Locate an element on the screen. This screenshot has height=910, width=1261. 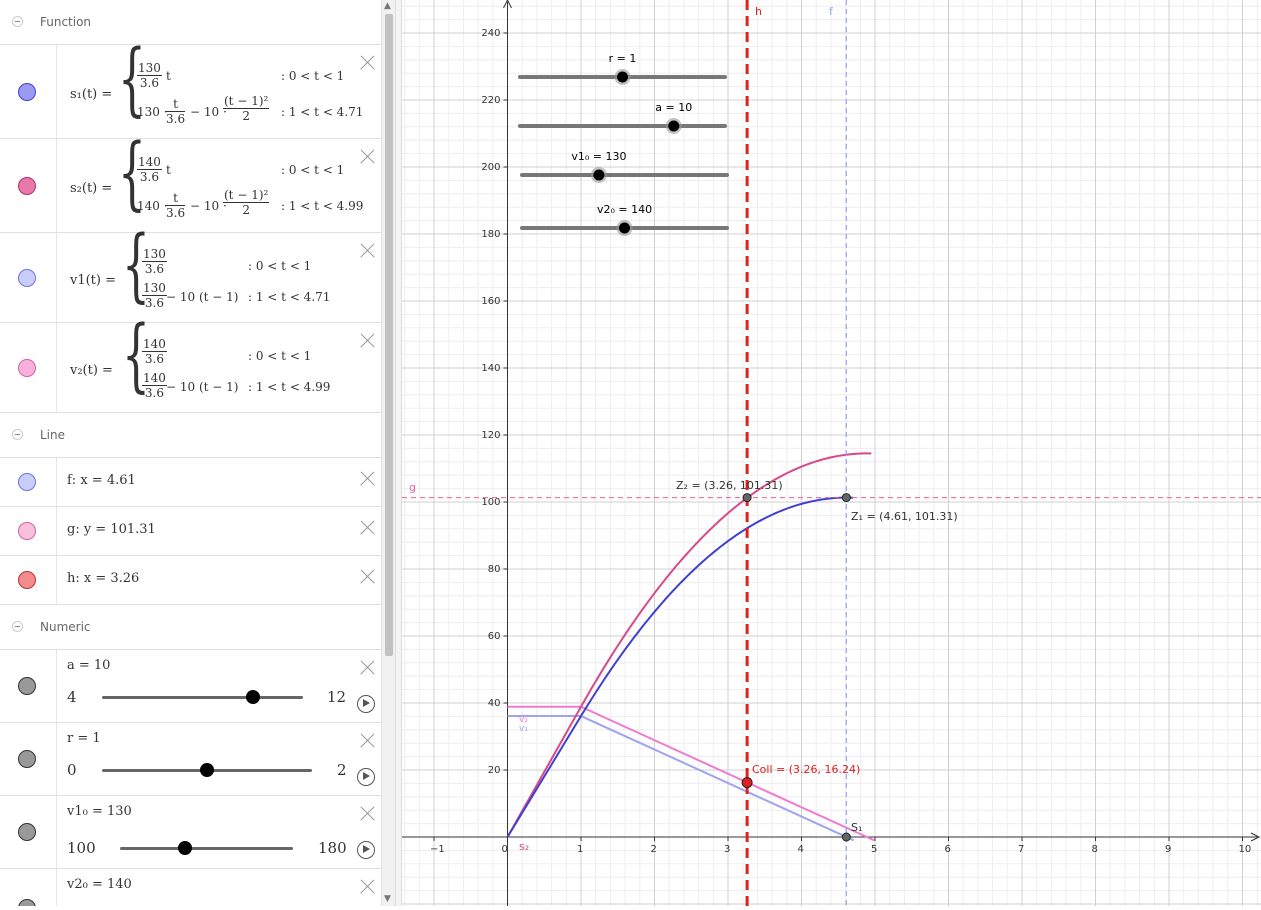
point-S1 is located at coordinates (846, 837).